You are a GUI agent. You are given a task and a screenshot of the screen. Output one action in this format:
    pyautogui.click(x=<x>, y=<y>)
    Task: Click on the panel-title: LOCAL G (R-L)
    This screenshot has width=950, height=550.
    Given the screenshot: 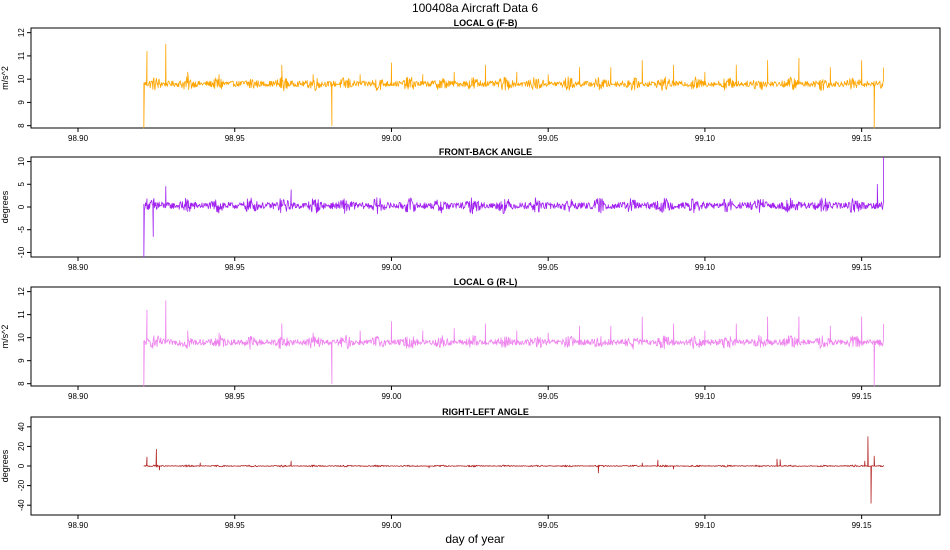 What is the action you would take?
    pyautogui.click(x=486, y=282)
    